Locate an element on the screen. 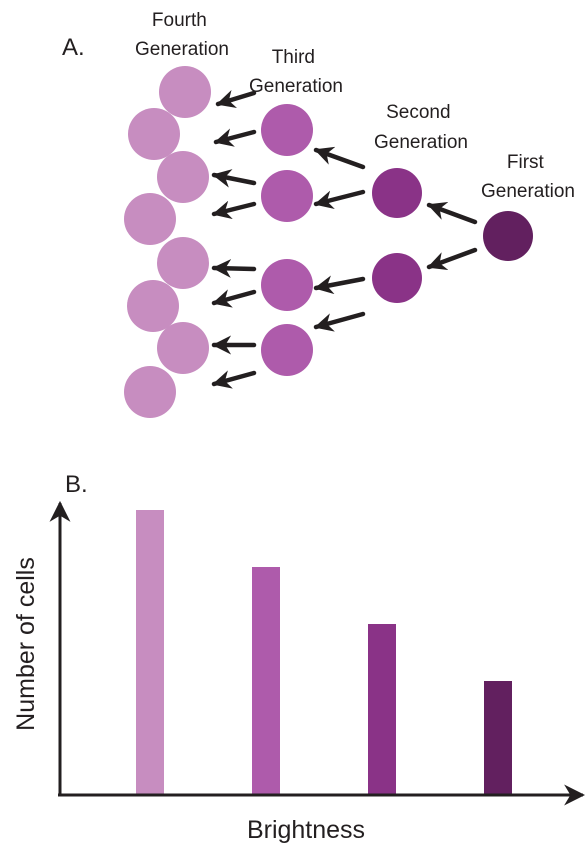 This screenshot has width=587, height=846. x-axis-label: Brightness is located at coordinates (306, 830).